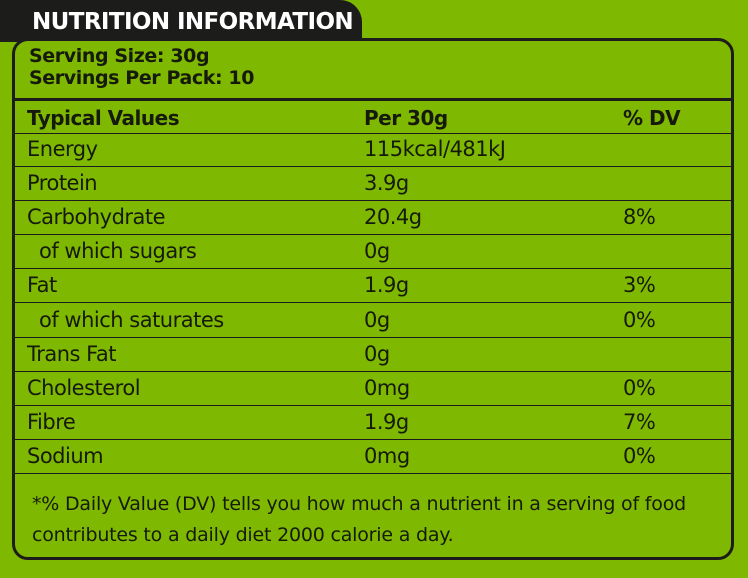 The height and width of the screenshot is (578, 748). Describe the element at coordinates (51, 422) in the screenshot. I see `row-name: Fibre` at that location.